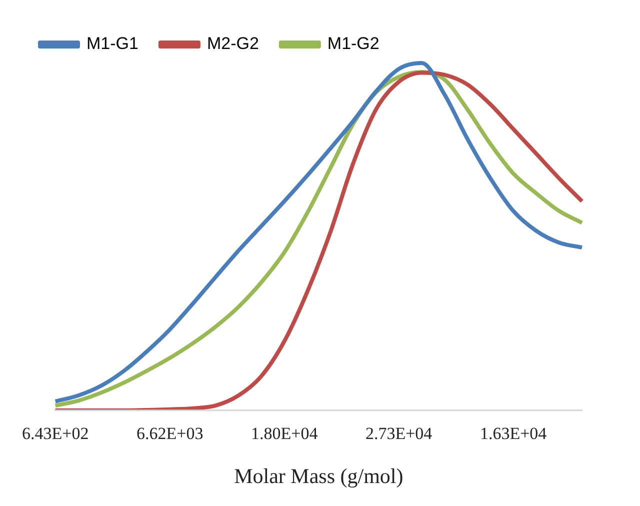  Describe the element at coordinates (284, 434) in the screenshot. I see `x-tick-label: 1.80E+04` at that location.